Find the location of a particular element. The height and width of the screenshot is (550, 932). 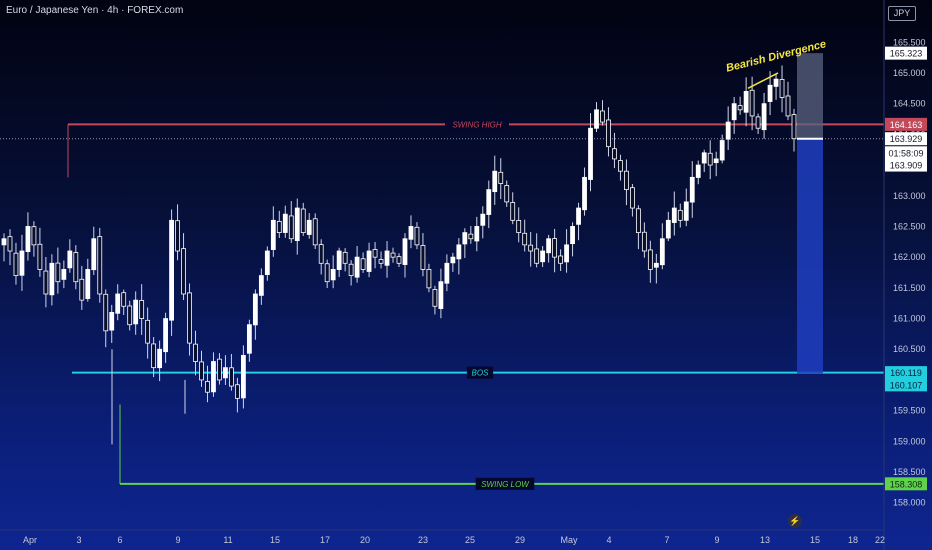

y-tick-label: 160.500 is located at coordinates (909, 349).